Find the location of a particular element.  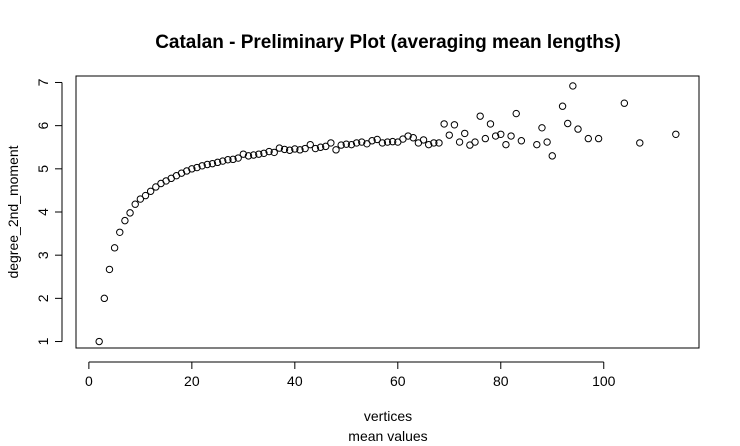

y-tick-label: 1 is located at coordinates (43, 341).